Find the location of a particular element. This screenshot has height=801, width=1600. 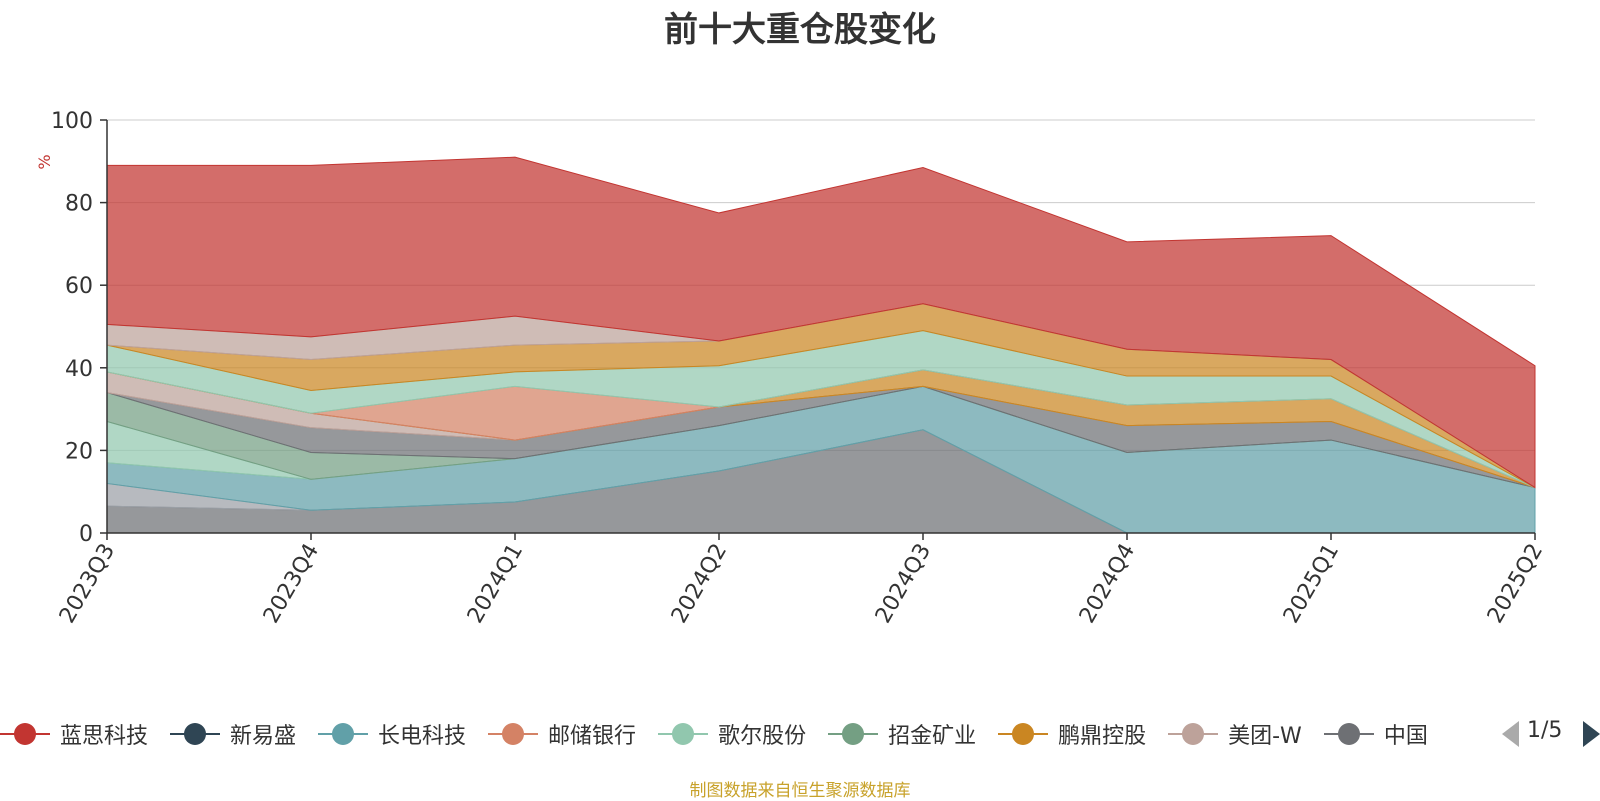

source-note: 制图数据来自恒生聚源数据库 is located at coordinates (800, 791).